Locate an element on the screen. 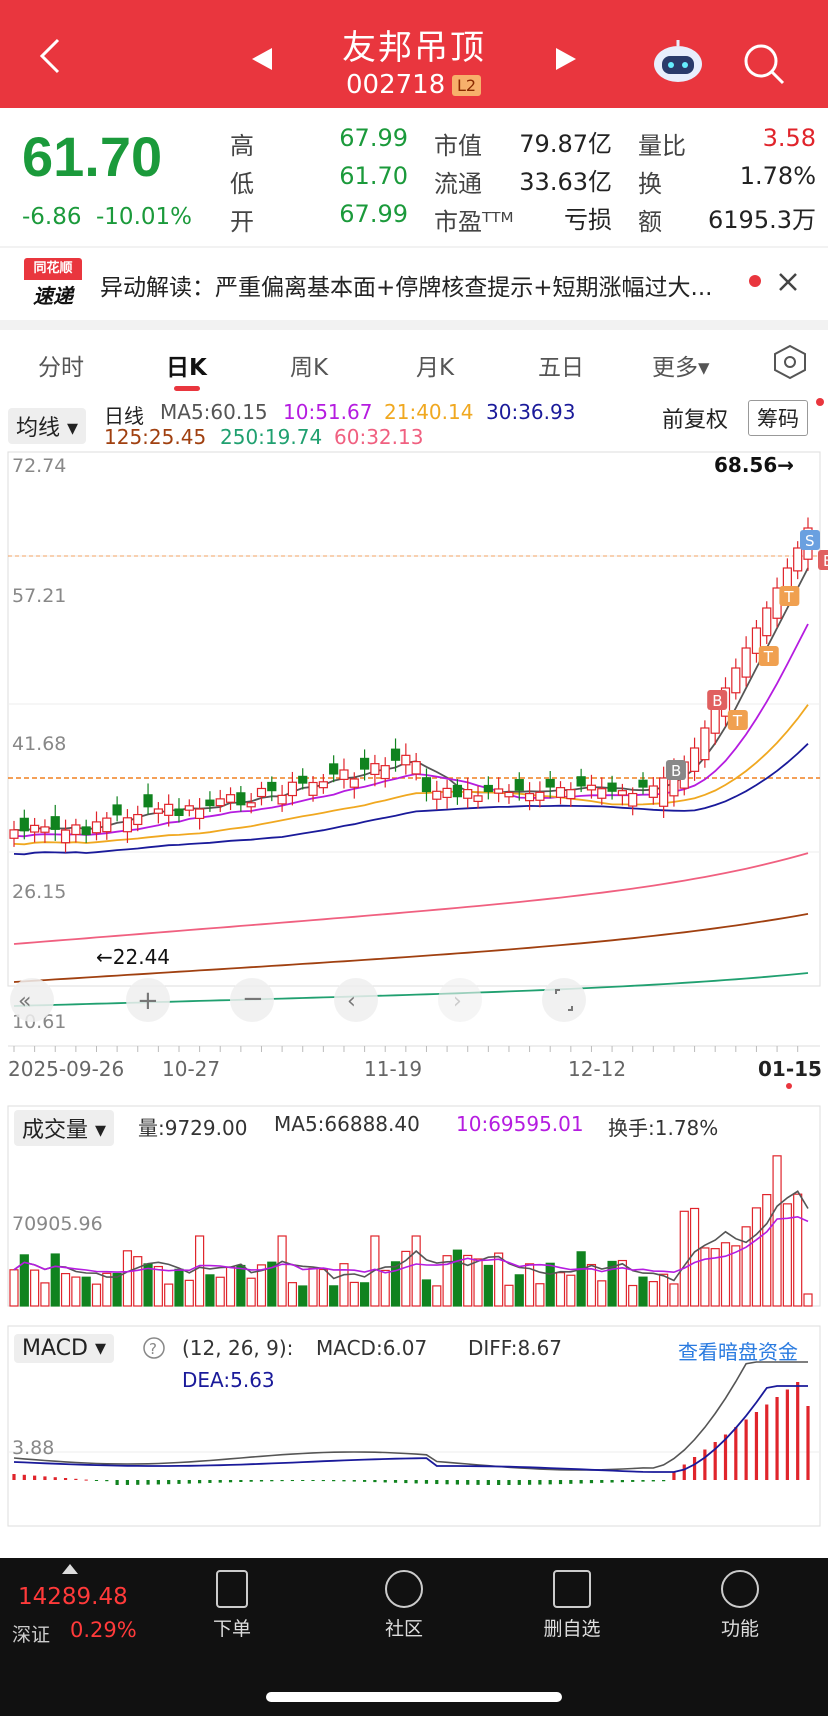 The image size is (828, 1716). app-header: 友邦吊顶 002718 L2 is located at coordinates (414, 54).